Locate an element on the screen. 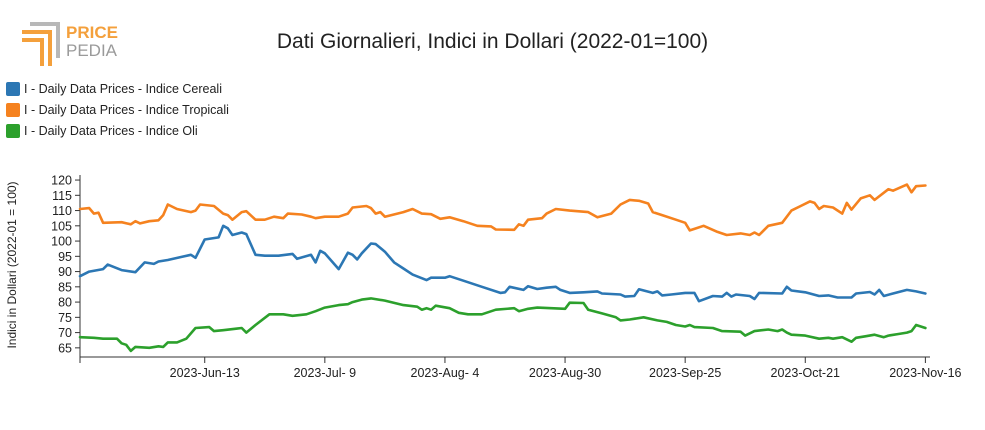 This screenshot has height=430, width=985. y-tick-label: 70 is located at coordinates (65, 333).